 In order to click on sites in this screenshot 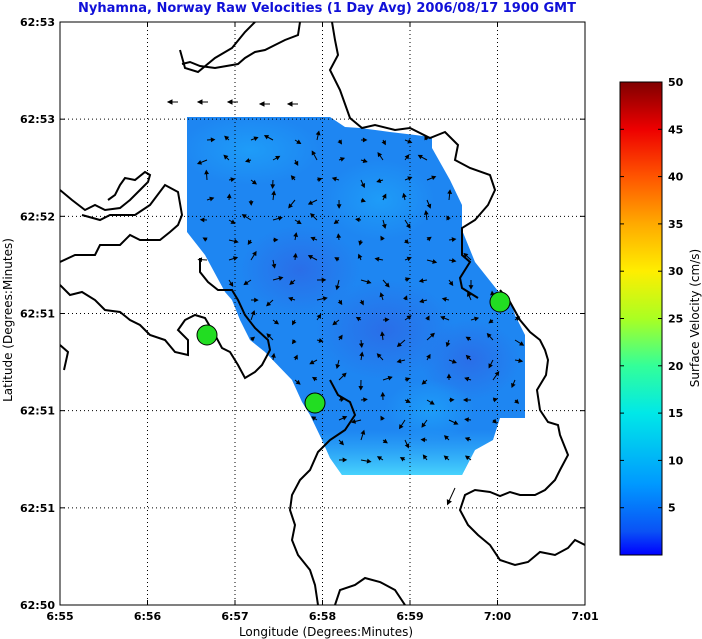, I will do `click(353, 352)`.